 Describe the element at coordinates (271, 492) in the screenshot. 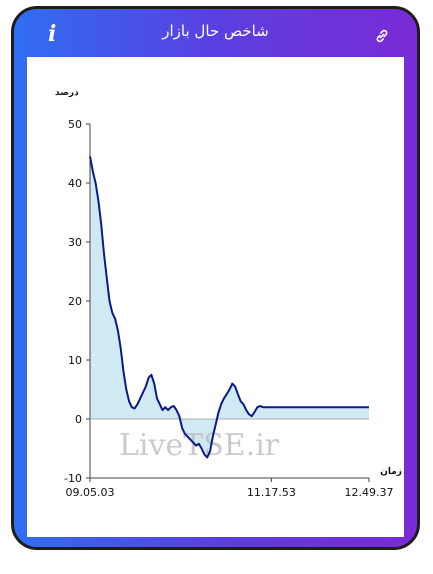

I see `x-tick-label: 11.17.53` at that location.